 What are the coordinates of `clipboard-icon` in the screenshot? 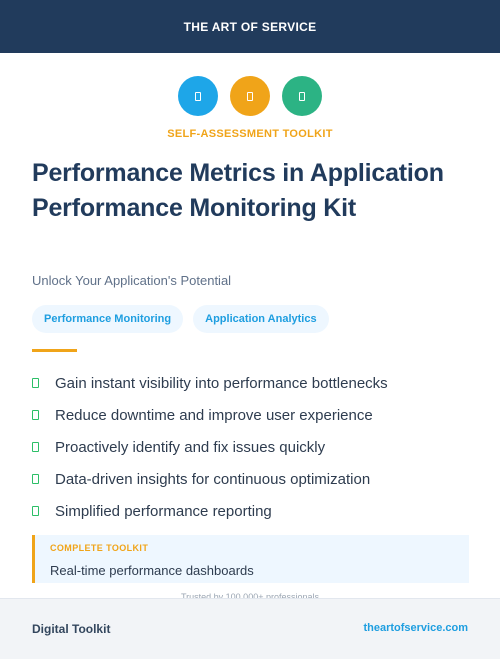 It's located at (250, 96).